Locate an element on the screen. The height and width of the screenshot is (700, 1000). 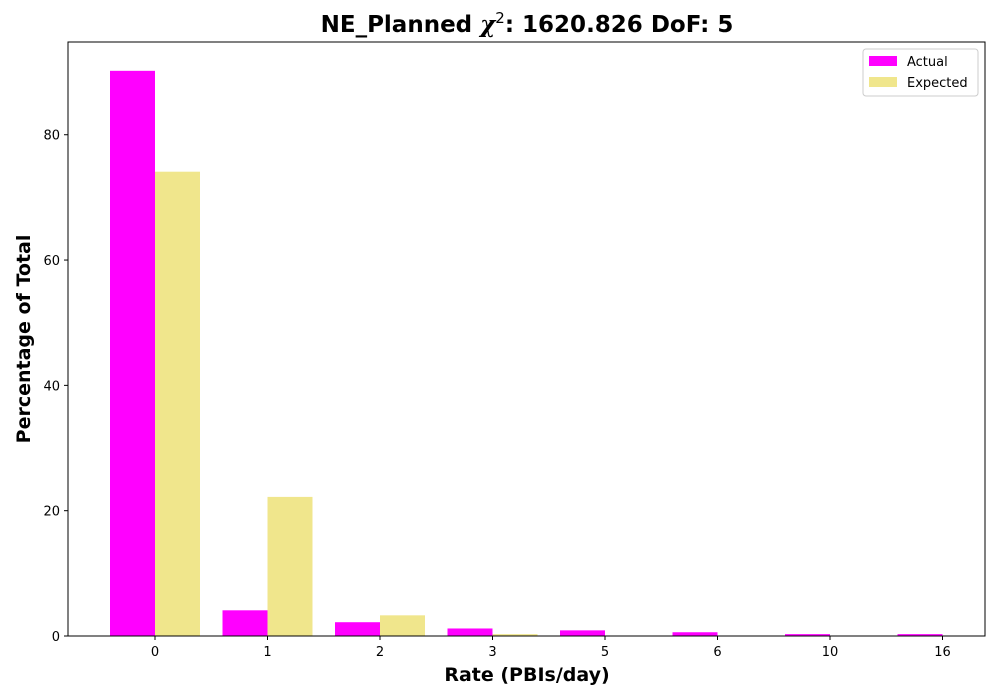
x-tick-label-0: 0 is located at coordinates (155, 652).